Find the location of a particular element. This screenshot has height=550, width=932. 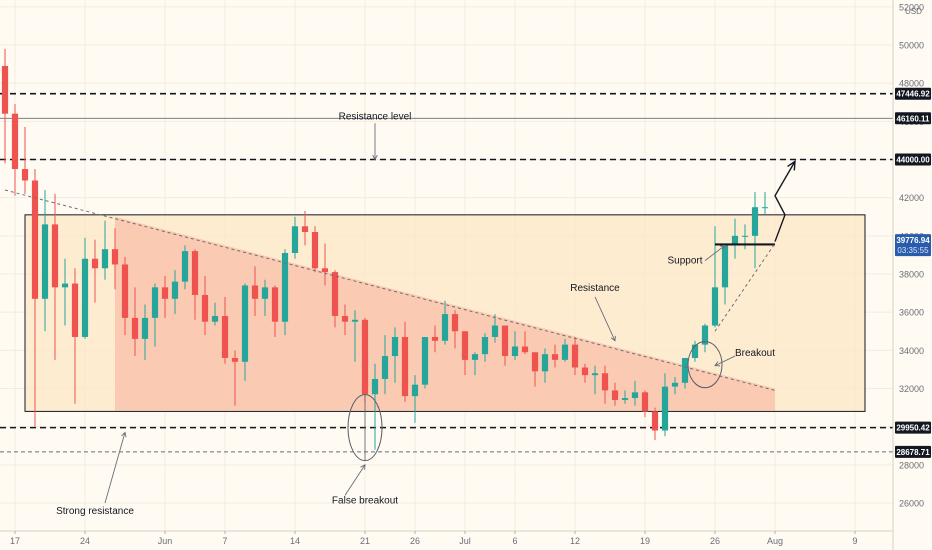

price-tick-label: 42000 is located at coordinates (911, 198).